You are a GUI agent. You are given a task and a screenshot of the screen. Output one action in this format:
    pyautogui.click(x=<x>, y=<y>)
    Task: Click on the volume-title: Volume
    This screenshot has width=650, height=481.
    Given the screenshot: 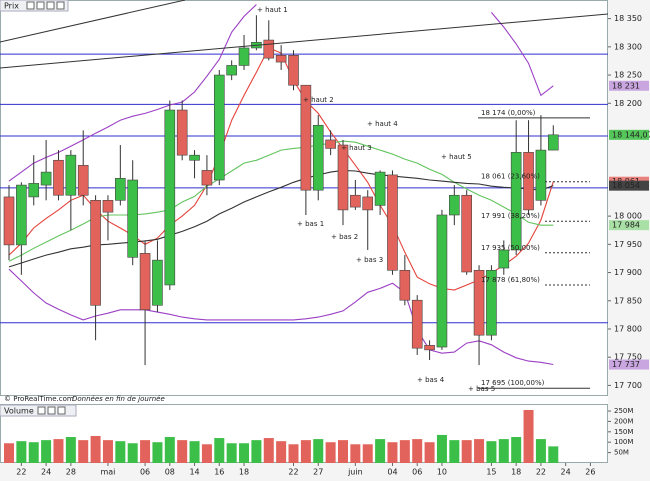 What is the action you would take?
    pyautogui.click(x=19, y=411)
    